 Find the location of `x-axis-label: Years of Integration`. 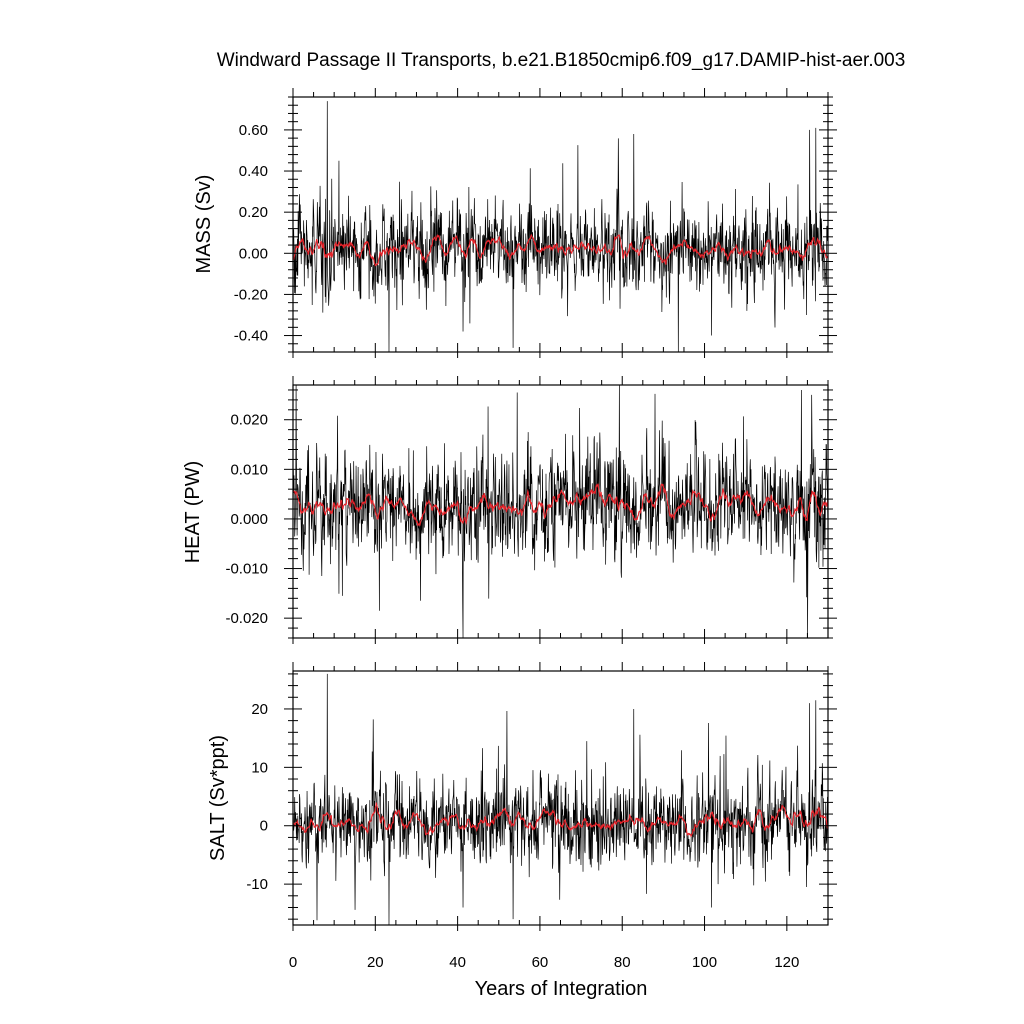

x-axis-label: Years of Integration is located at coordinates (561, 989).